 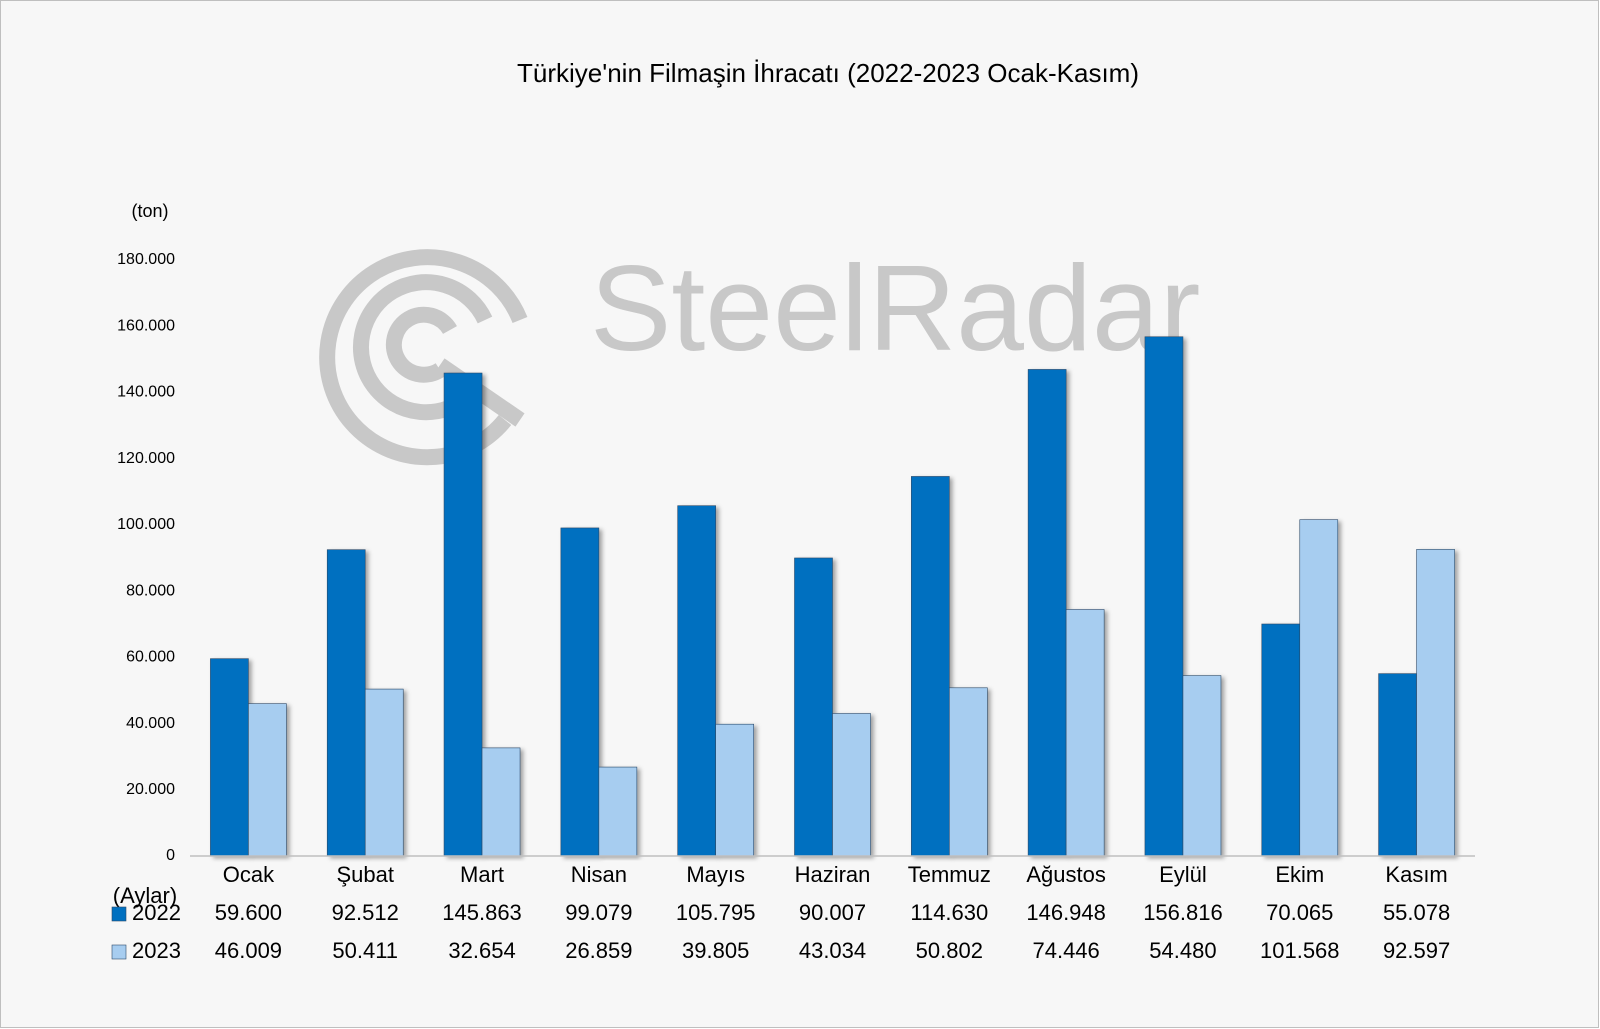 I want to click on table-value: 105.795, so click(x=716, y=912).